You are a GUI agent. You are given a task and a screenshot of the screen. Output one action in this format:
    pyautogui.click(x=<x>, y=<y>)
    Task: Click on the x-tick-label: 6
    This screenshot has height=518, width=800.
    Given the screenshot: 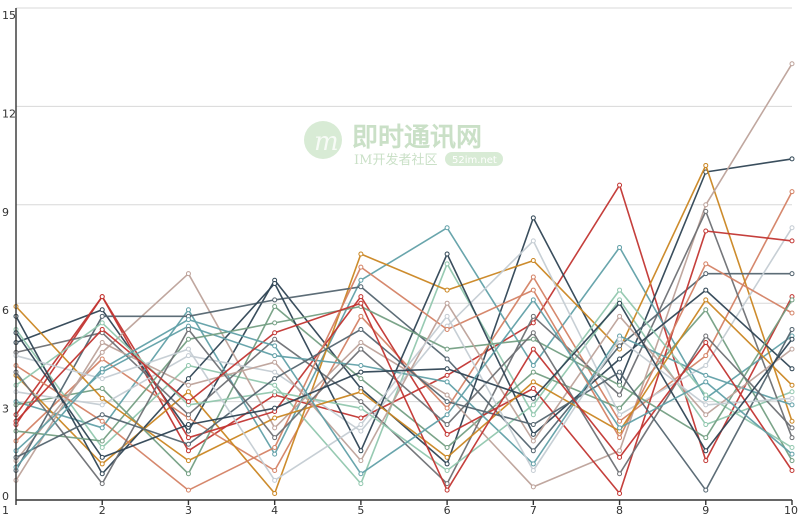 What is the action you would take?
    pyautogui.click(x=447, y=510)
    